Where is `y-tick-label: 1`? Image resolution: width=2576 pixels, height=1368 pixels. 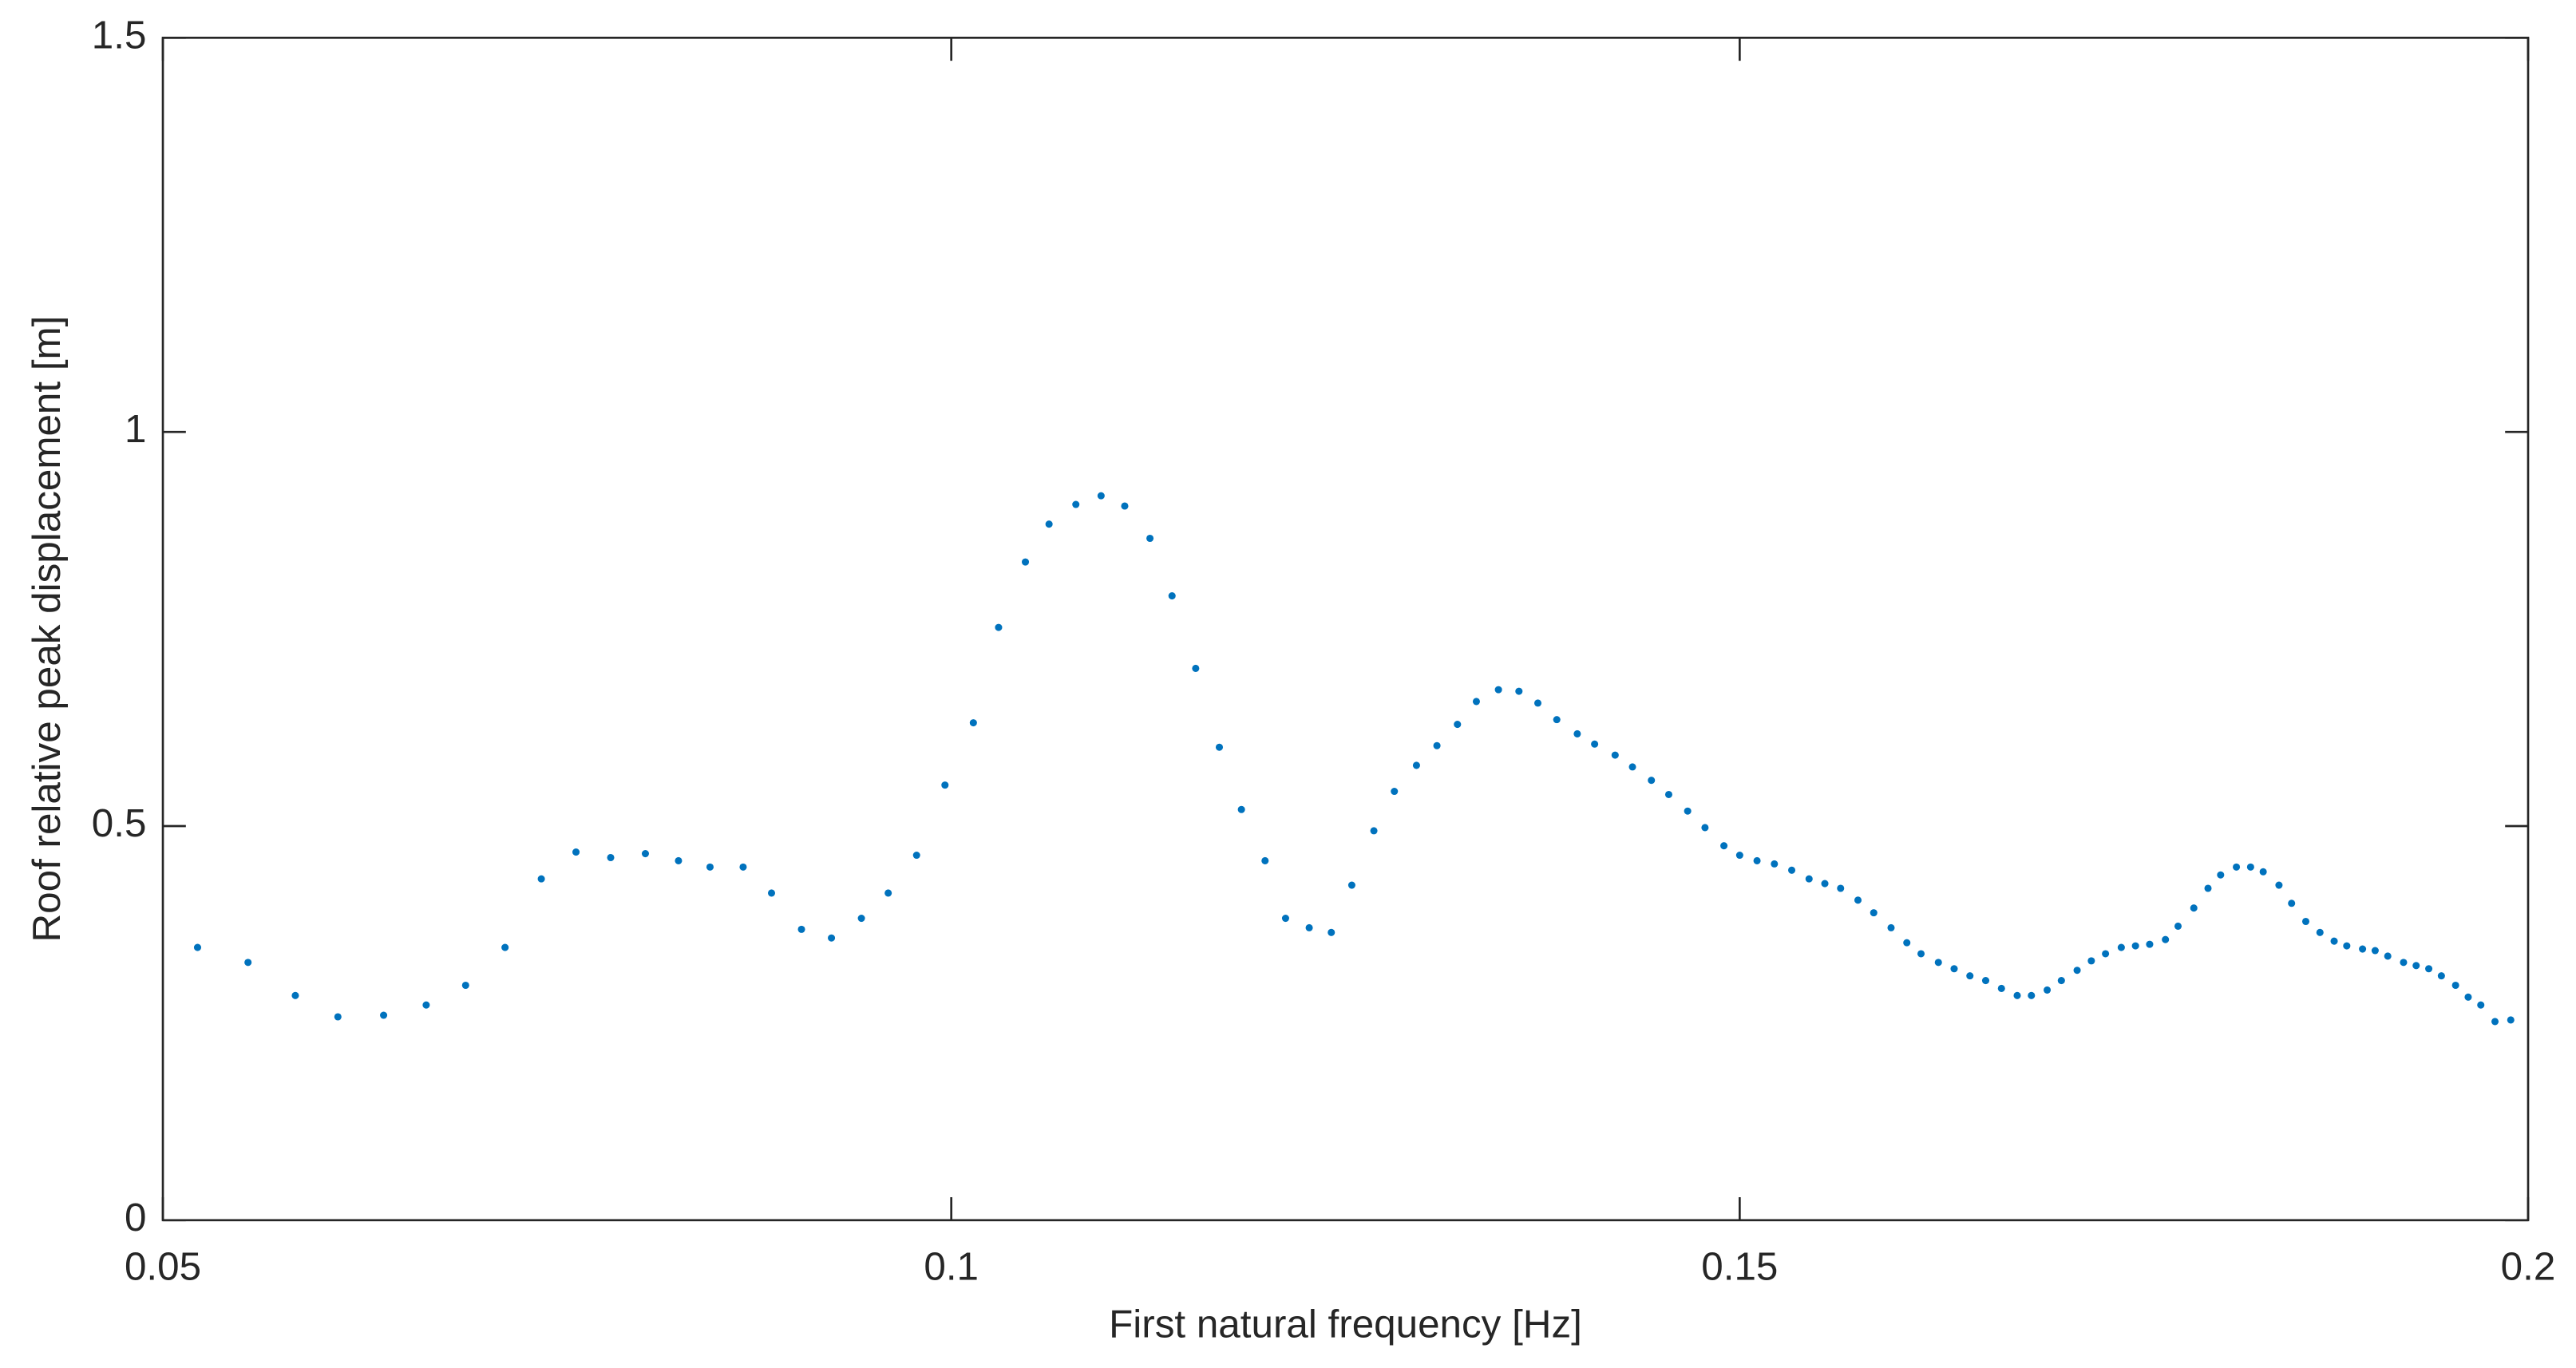
y-tick-label: 1 is located at coordinates (135, 429).